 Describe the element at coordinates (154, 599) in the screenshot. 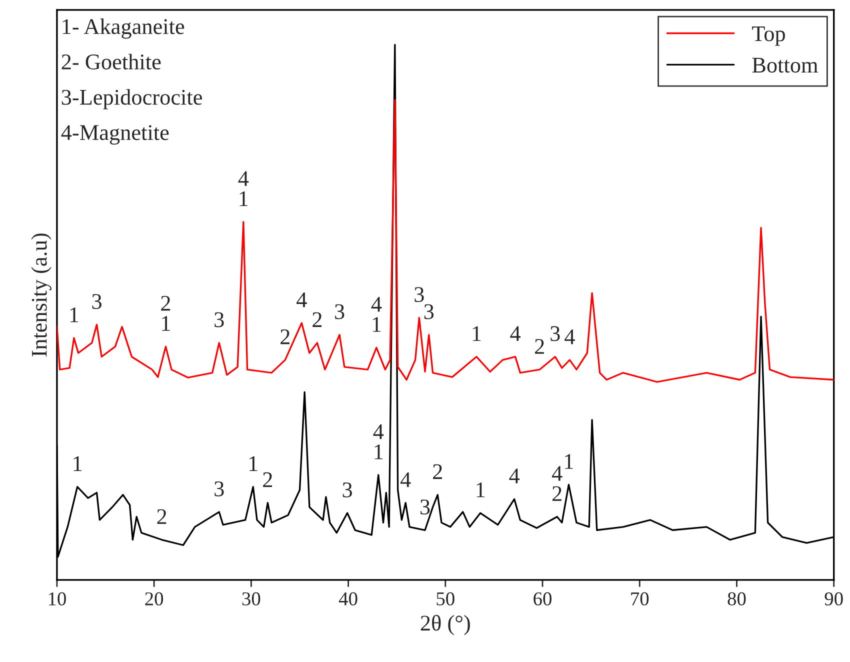

I see `x-tick-label: 20` at that location.